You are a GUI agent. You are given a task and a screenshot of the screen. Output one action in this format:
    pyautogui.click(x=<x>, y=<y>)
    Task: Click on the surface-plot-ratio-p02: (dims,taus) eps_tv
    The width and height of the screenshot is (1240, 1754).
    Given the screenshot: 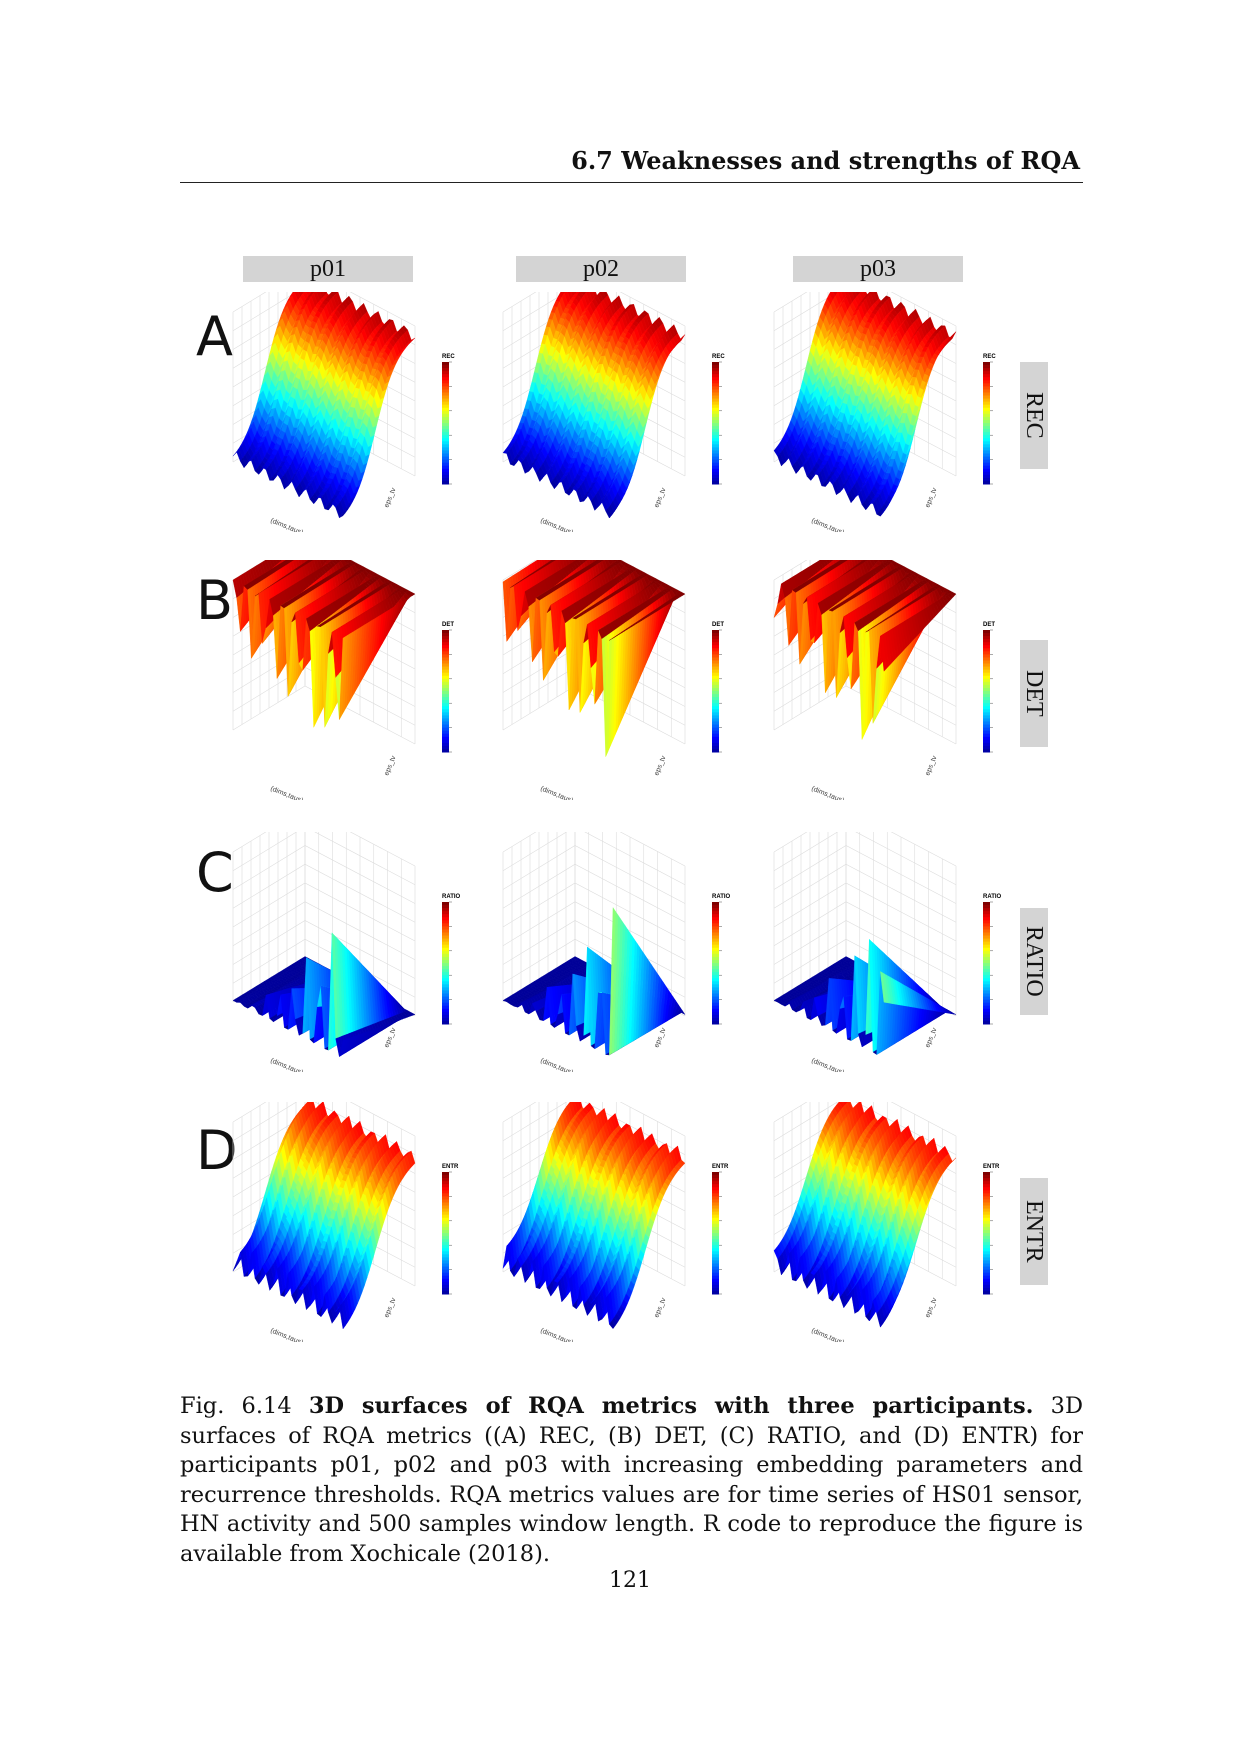 What is the action you would take?
    pyautogui.click(x=594, y=952)
    